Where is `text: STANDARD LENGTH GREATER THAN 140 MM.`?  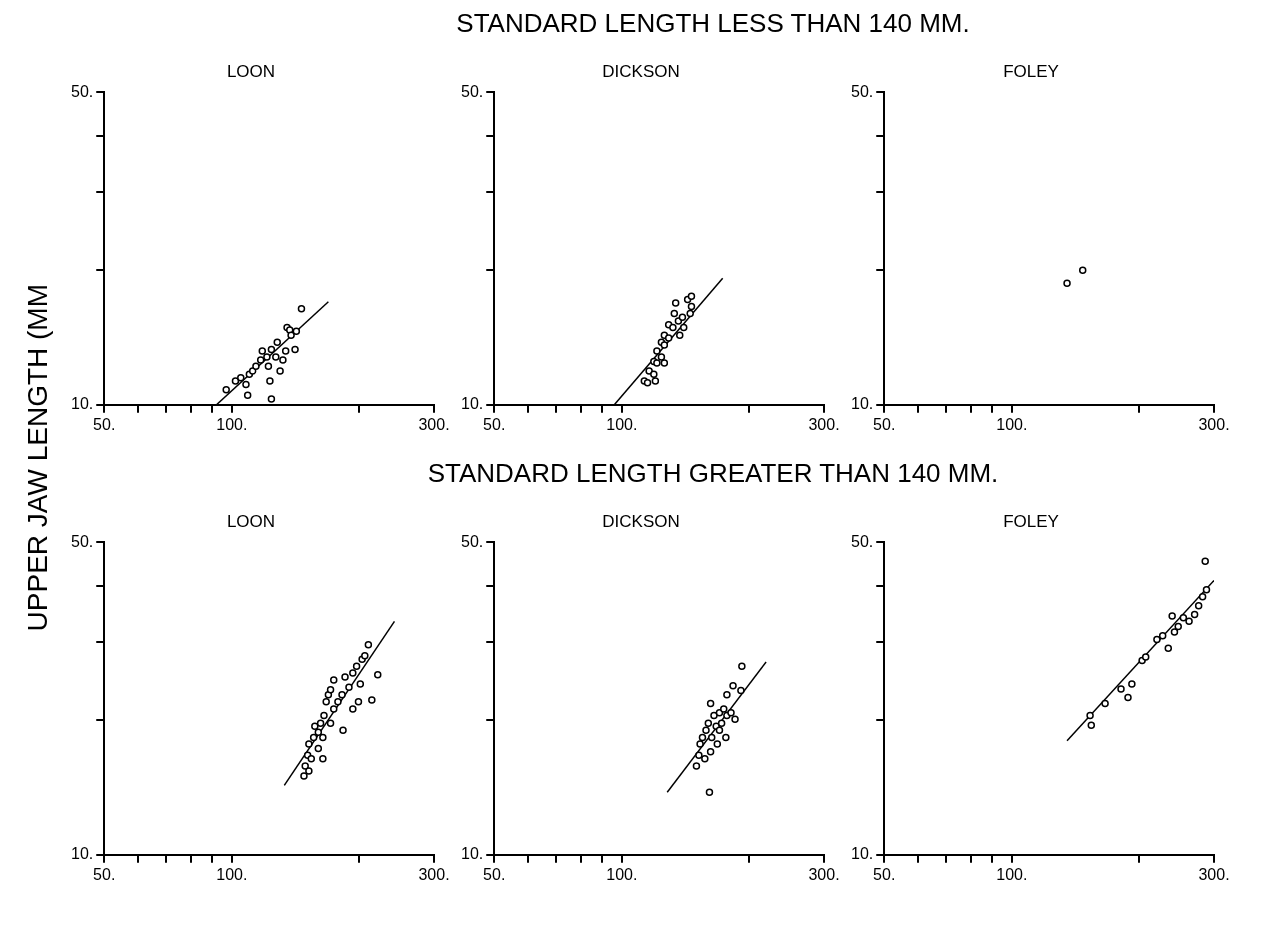 text: STANDARD LENGTH GREATER THAN 140 MM. is located at coordinates (713, 473).